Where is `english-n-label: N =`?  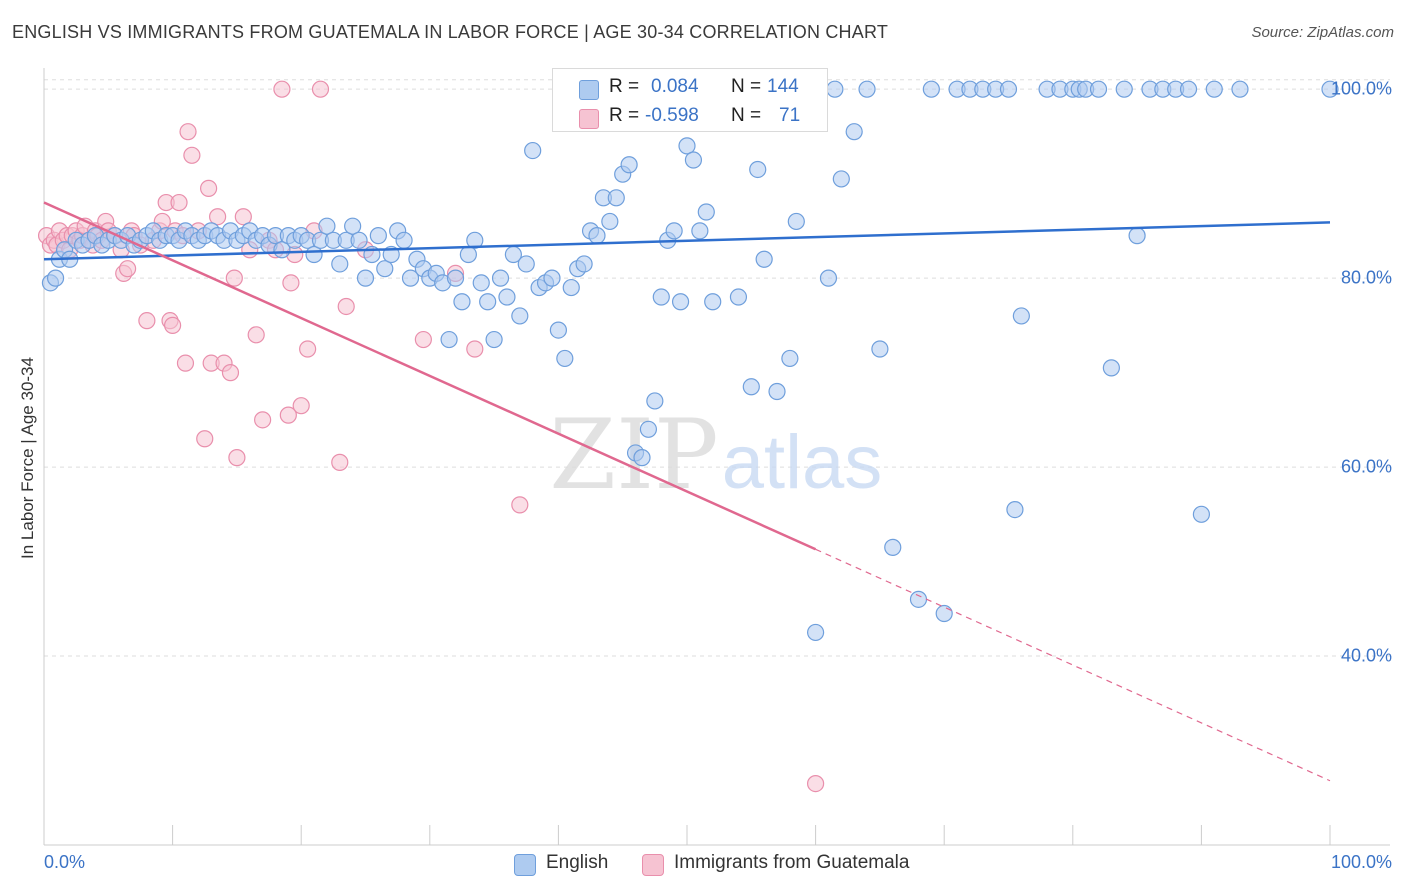
english-n-label: N = is located at coordinates (746, 86).